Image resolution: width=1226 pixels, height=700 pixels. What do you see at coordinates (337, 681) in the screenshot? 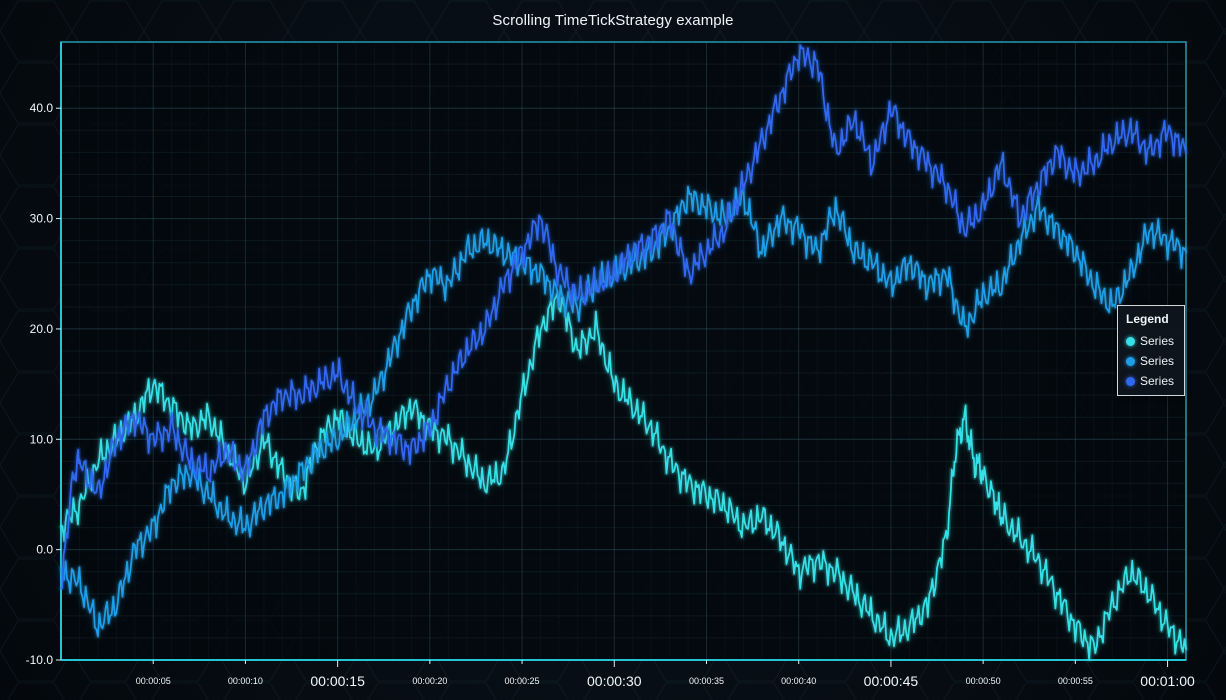
I see `x-tick-label: 00:00:15` at bounding box center [337, 681].